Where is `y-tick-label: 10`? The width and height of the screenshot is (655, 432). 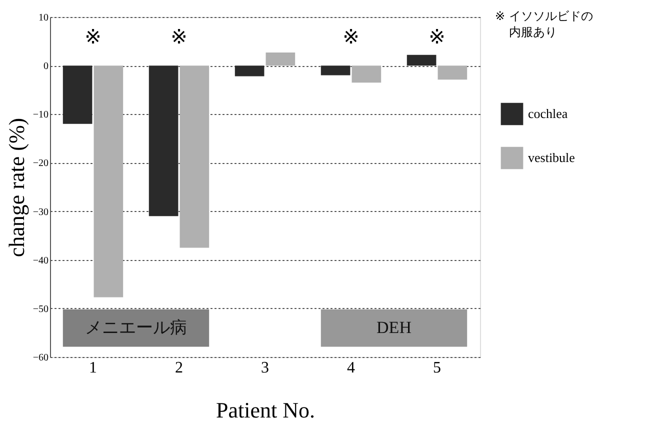
y-tick-label: 10 is located at coordinates (43, 18).